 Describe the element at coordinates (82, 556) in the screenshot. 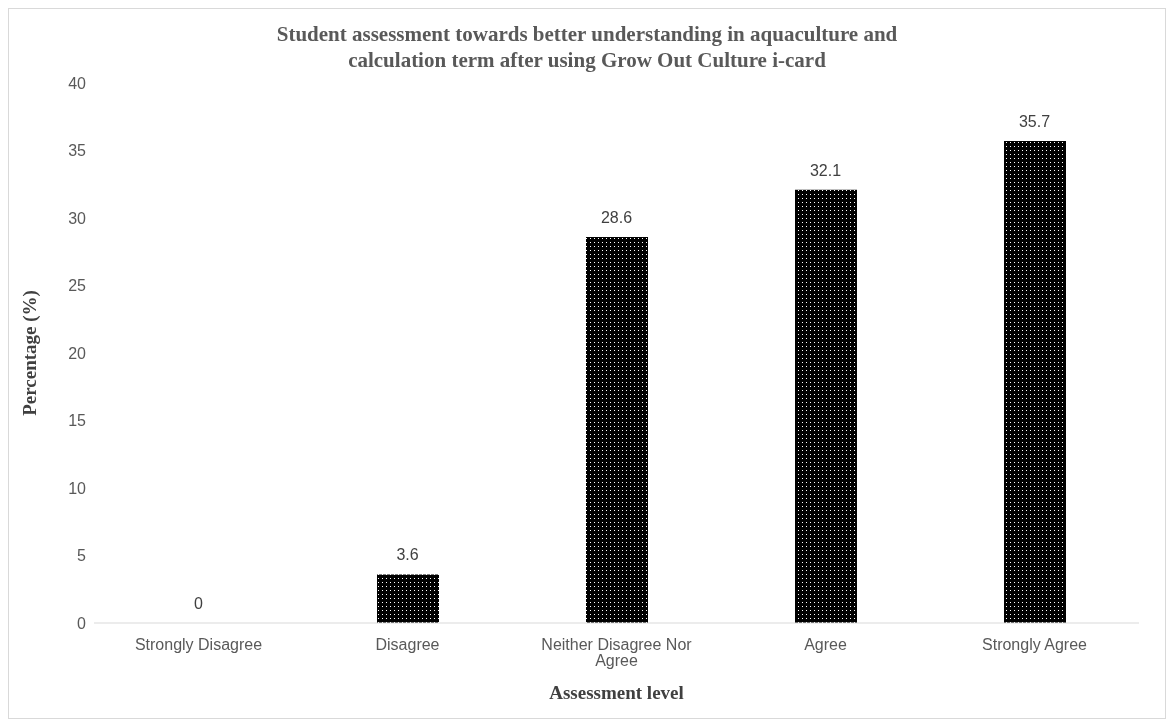

I see `y-tick-label: 5` at that location.